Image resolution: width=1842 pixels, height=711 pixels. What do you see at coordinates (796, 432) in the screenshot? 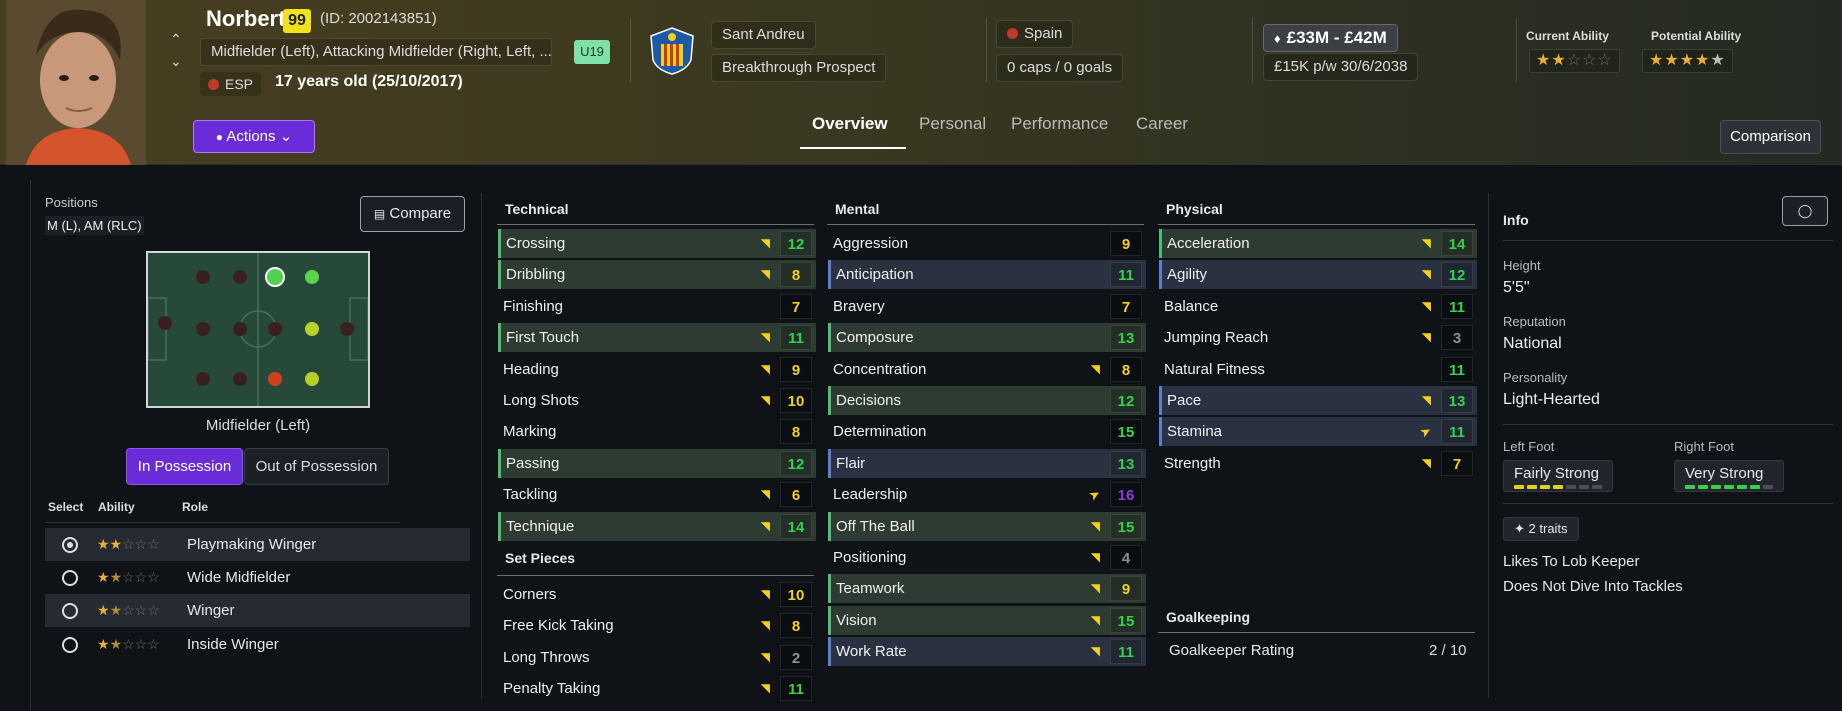
I see `attribute-value: 8` at bounding box center [796, 432].